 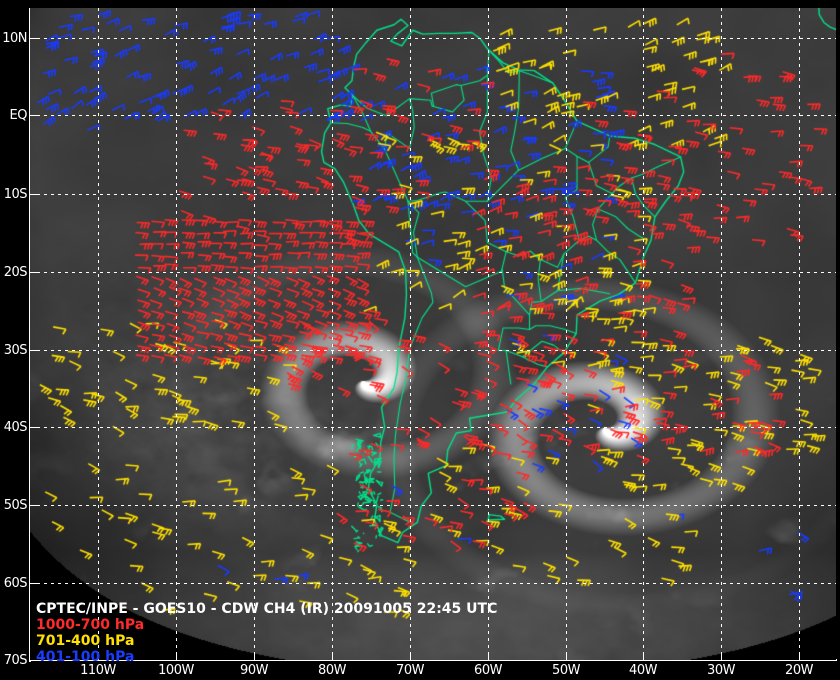 What do you see at coordinates (15, 660) in the screenshot?
I see `lat-tick-70s: 70S` at bounding box center [15, 660].